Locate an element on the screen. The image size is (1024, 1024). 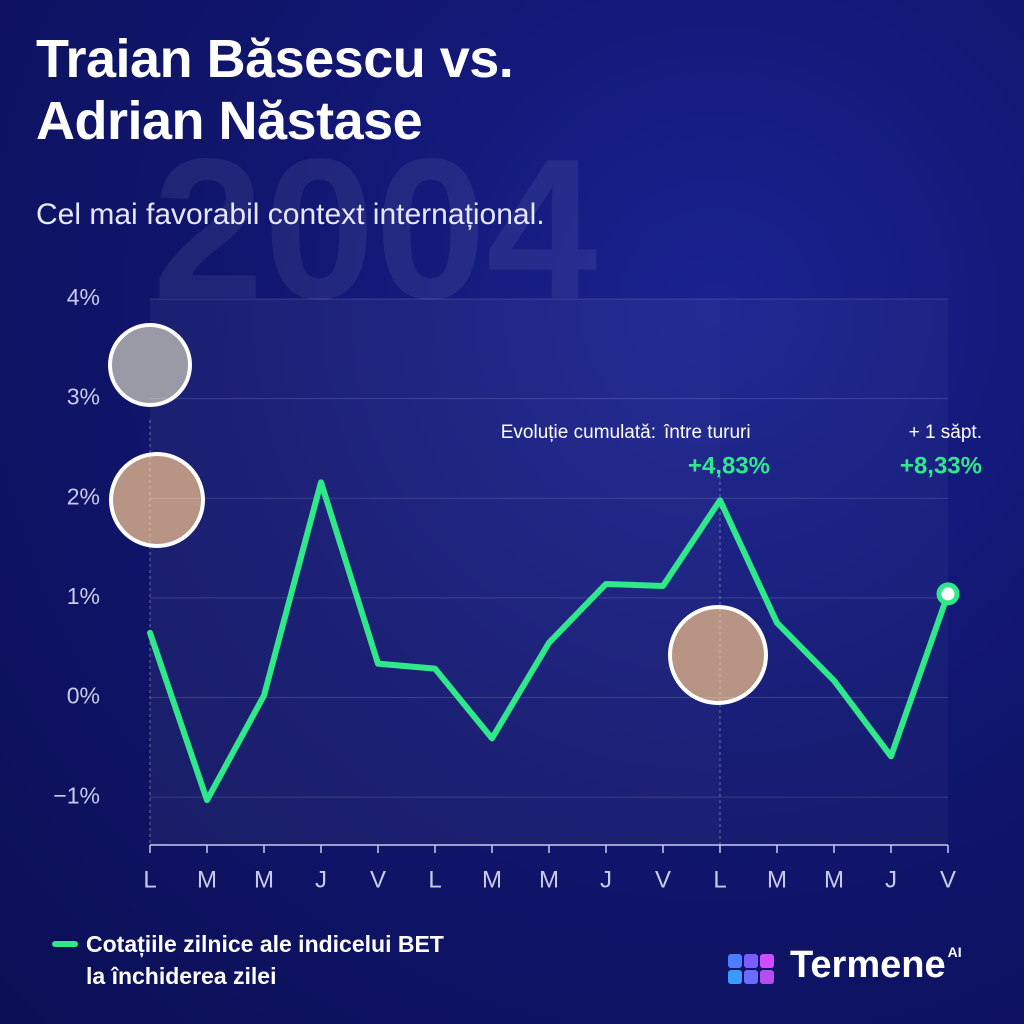
title: Traian Băsescu vs. Adrian Năstase is located at coordinates (275, 90).